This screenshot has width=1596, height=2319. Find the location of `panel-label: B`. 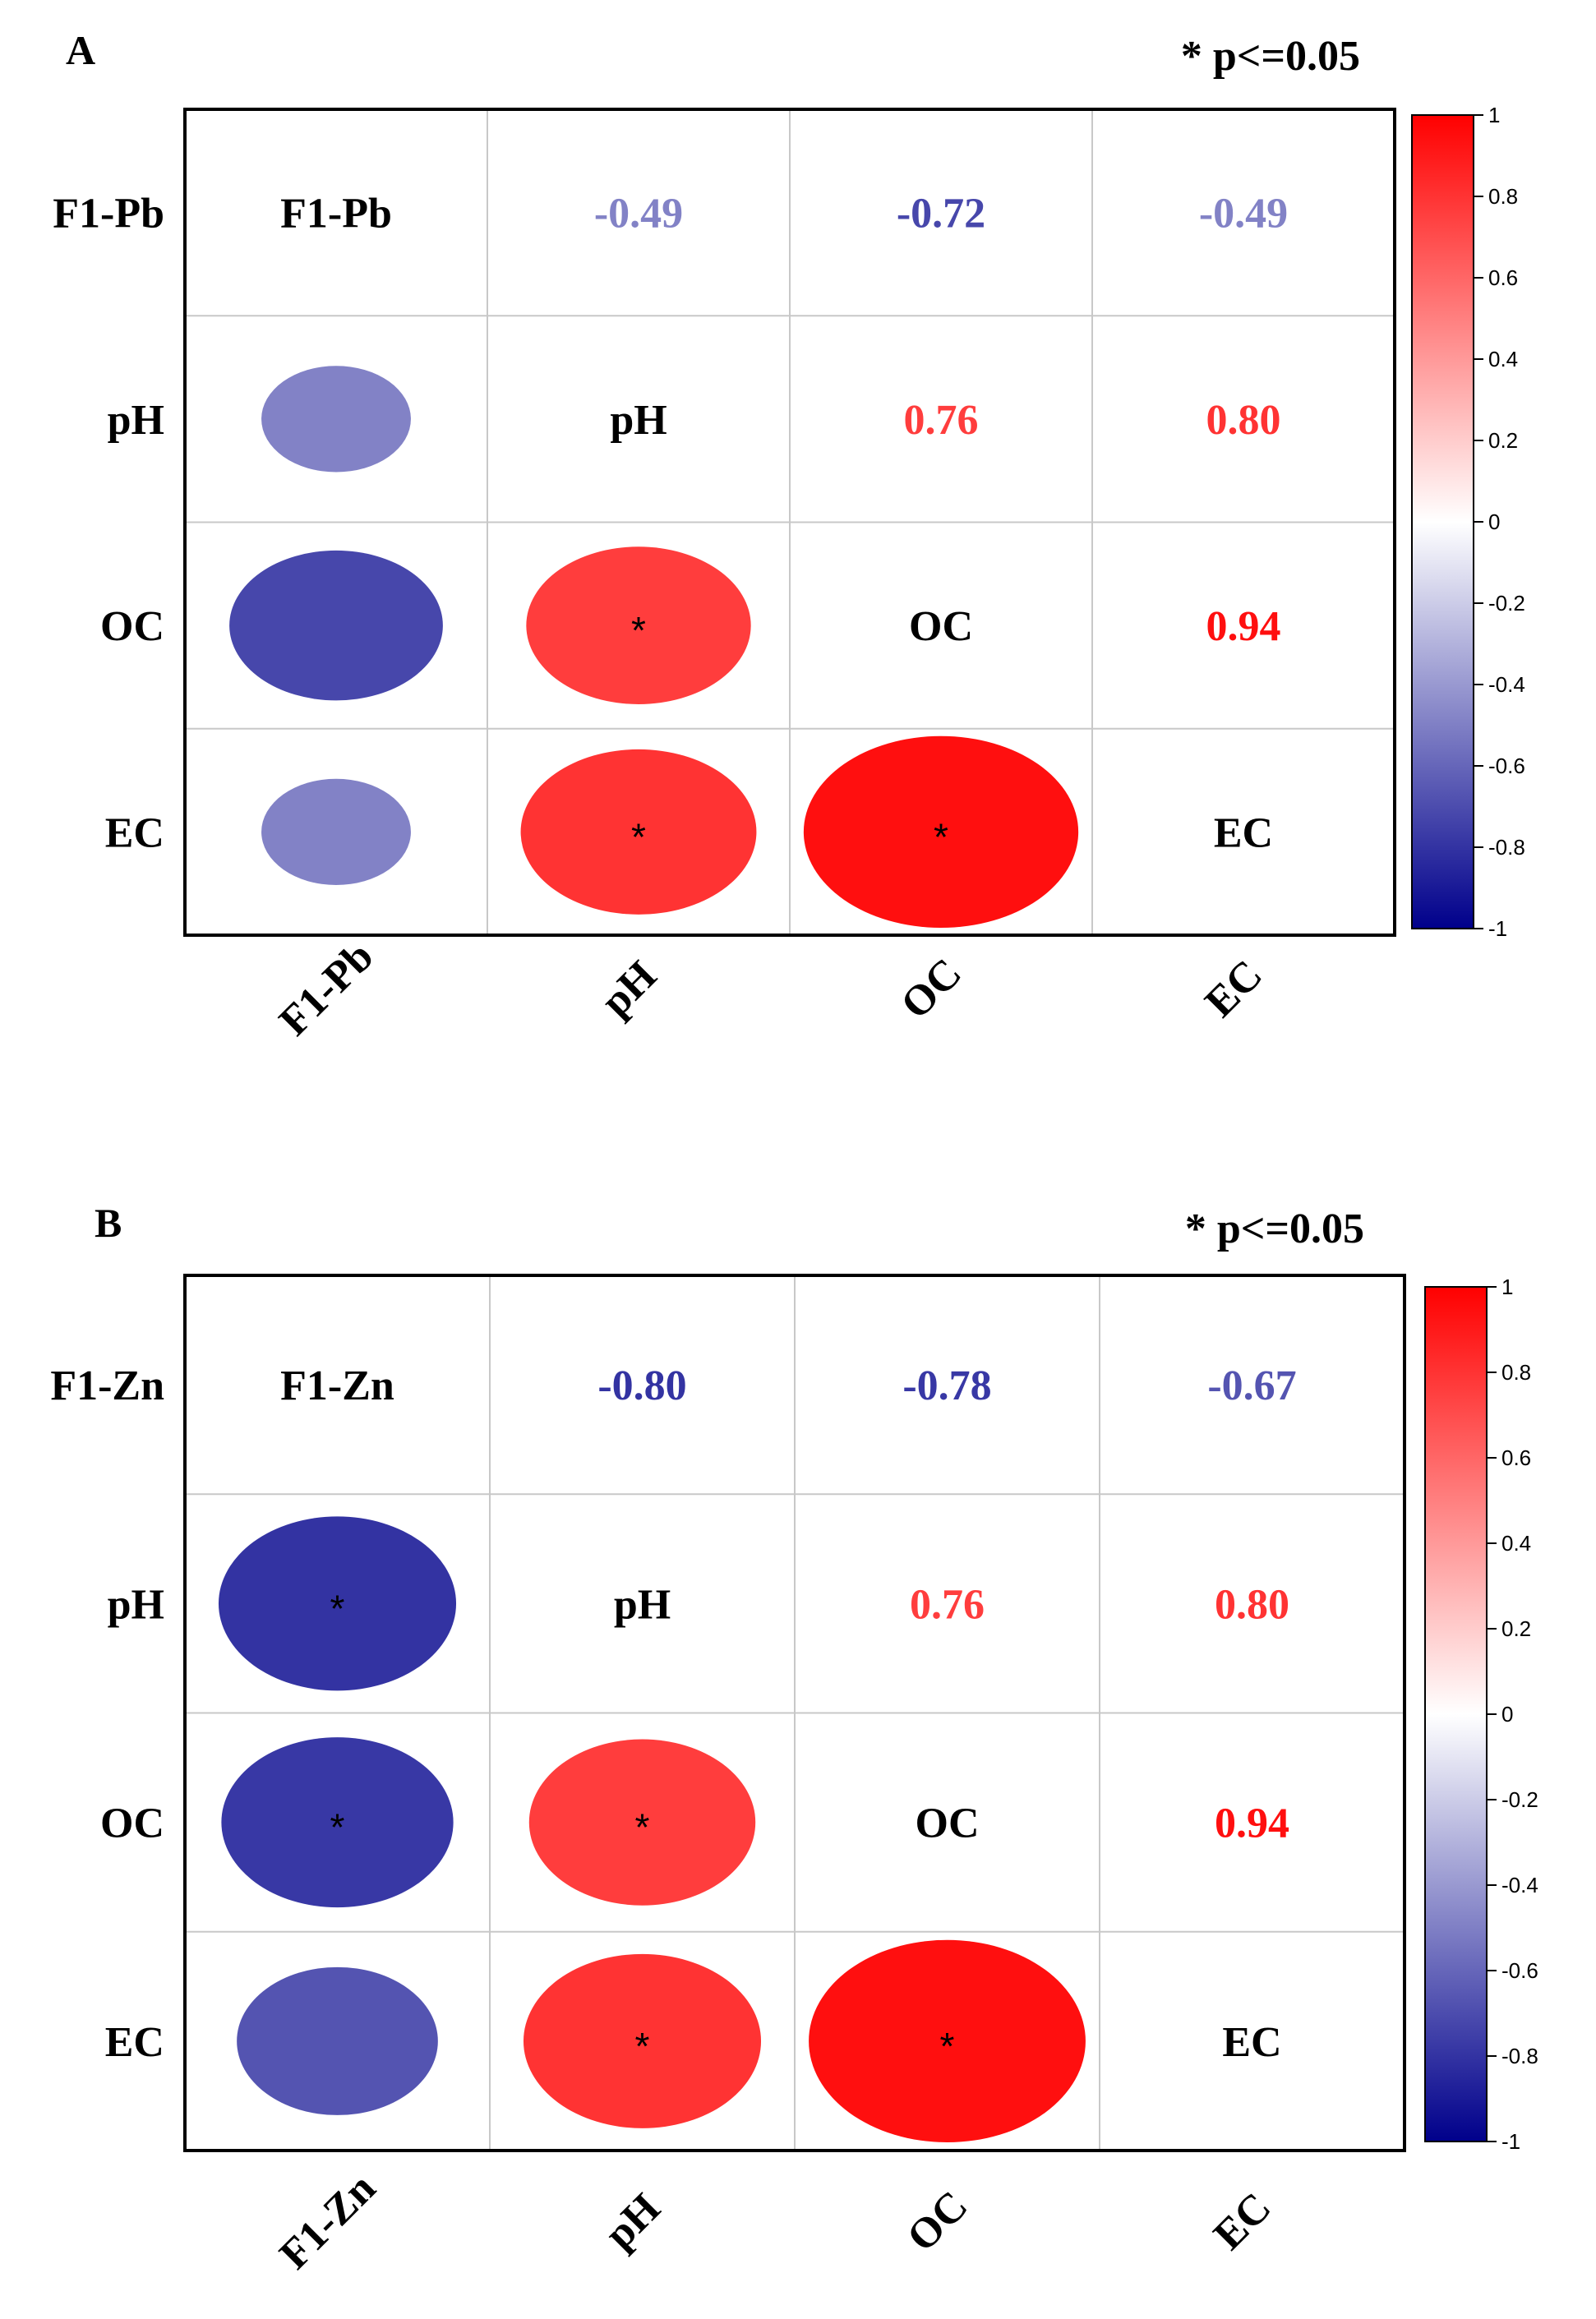

panel-label: B is located at coordinates (109, 1223).